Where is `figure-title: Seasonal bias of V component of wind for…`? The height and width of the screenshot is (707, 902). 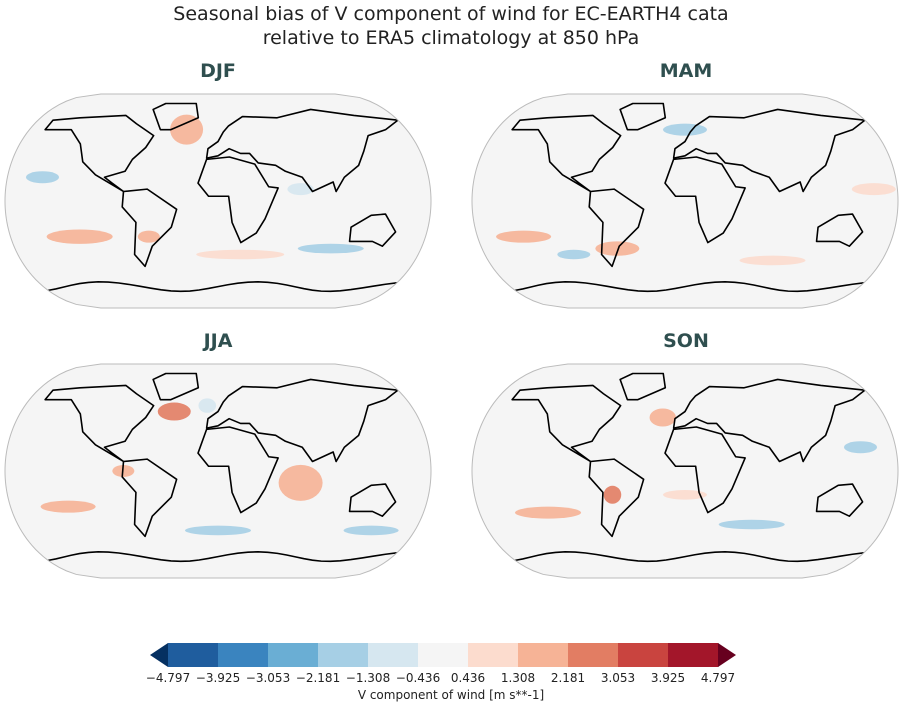 figure-title: Seasonal bias of V component of wind for… is located at coordinates (451, 26).